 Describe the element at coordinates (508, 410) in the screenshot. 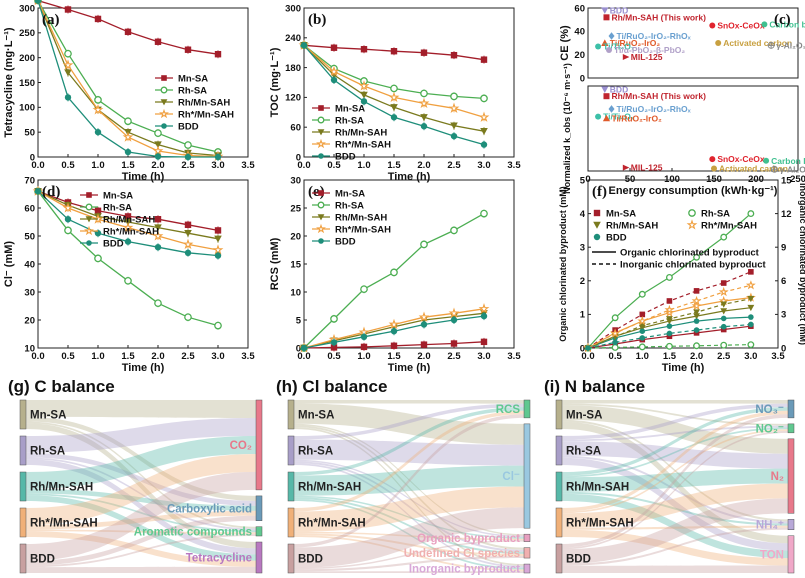

I see `target-label: RCS` at that location.